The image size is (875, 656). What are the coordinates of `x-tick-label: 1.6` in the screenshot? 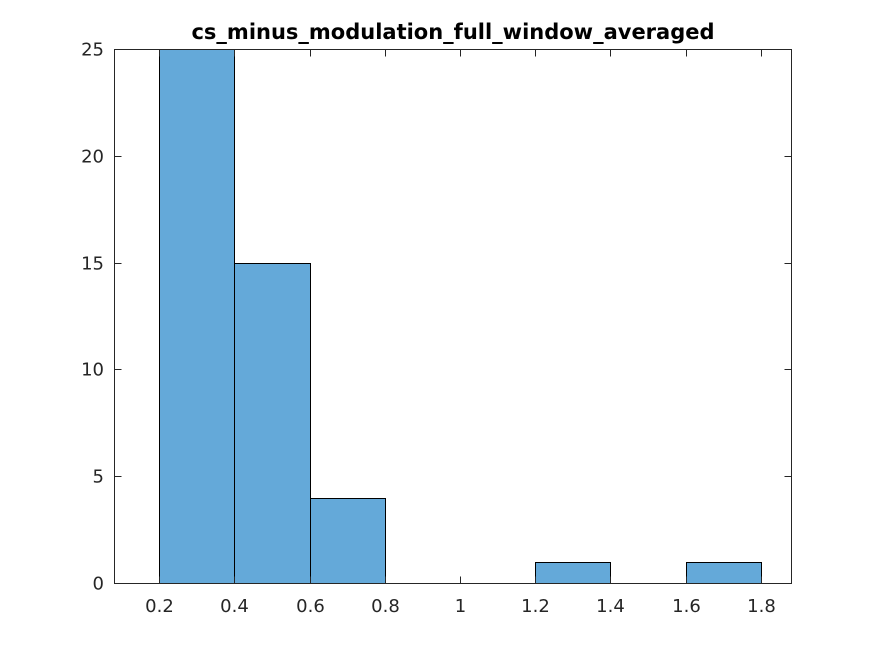 It's located at (686, 606).